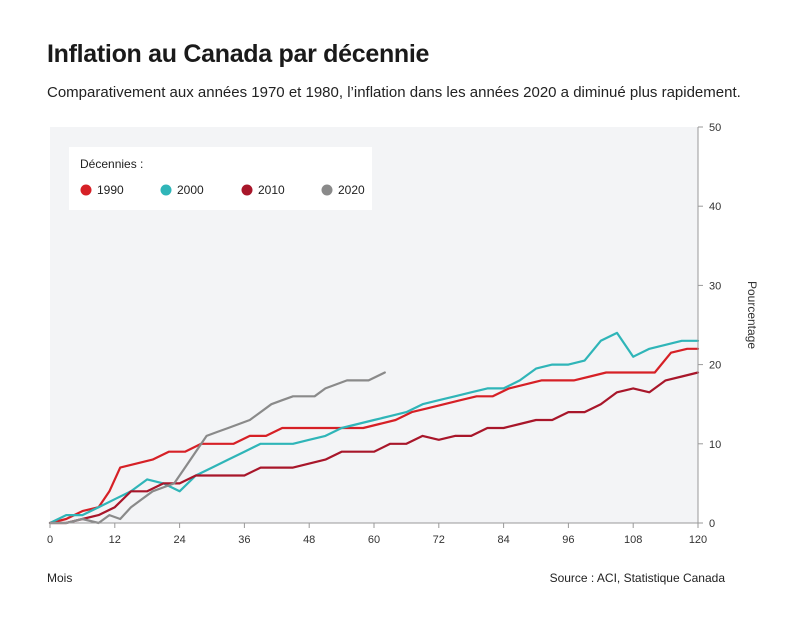  Describe the element at coordinates (327, 190) in the screenshot. I see `legend-swatch-2020` at that location.